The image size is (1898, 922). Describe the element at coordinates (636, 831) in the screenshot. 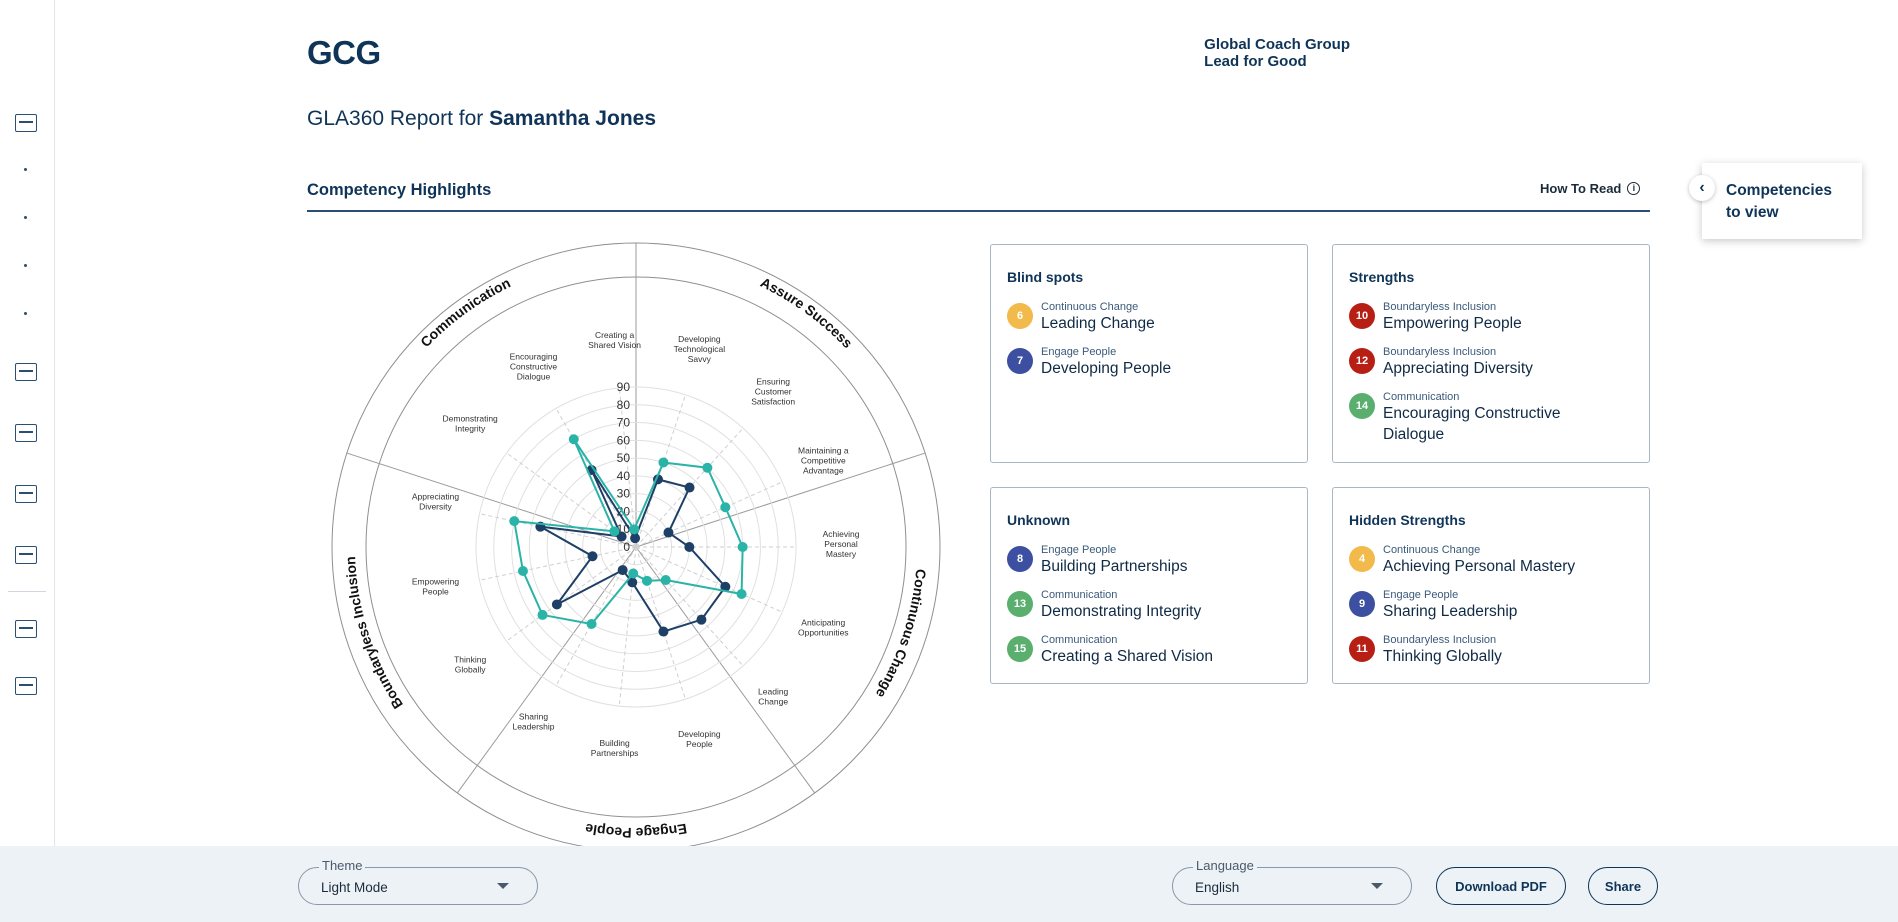

I see `group-label: Engage People` at that location.